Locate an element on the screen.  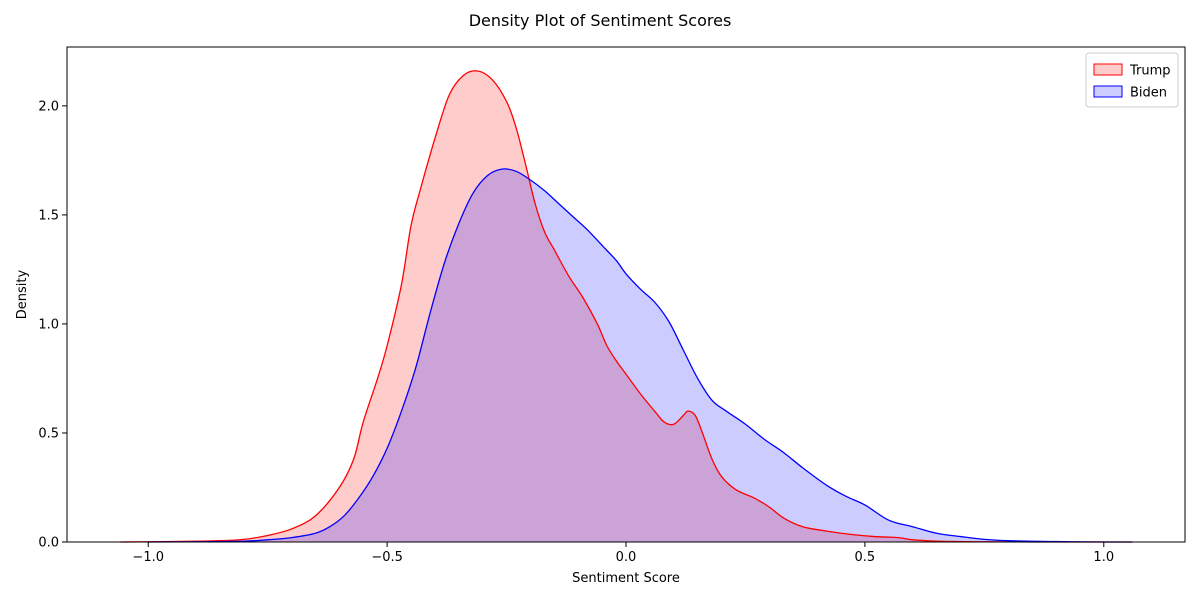
legend: Trump Biden is located at coordinates (1132, 80).